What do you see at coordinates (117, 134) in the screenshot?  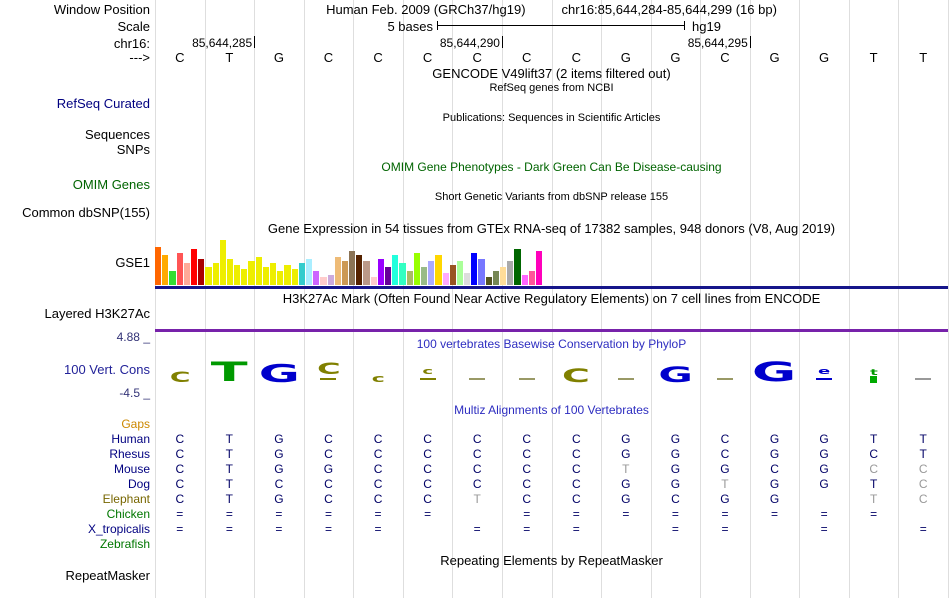 I see `sidebar-label-sequences: Sequences` at bounding box center [117, 134].